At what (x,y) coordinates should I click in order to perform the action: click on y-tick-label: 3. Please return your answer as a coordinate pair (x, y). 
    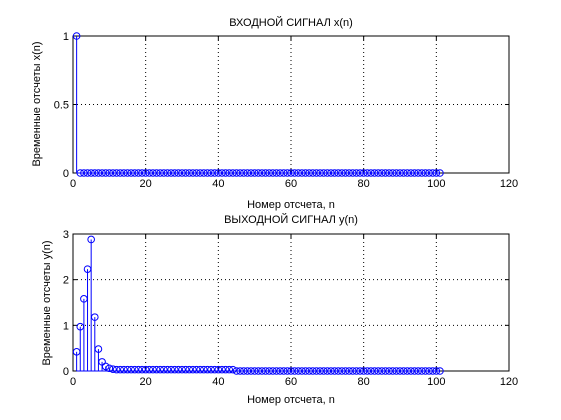
    Looking at the image, I should click on (66, 235).